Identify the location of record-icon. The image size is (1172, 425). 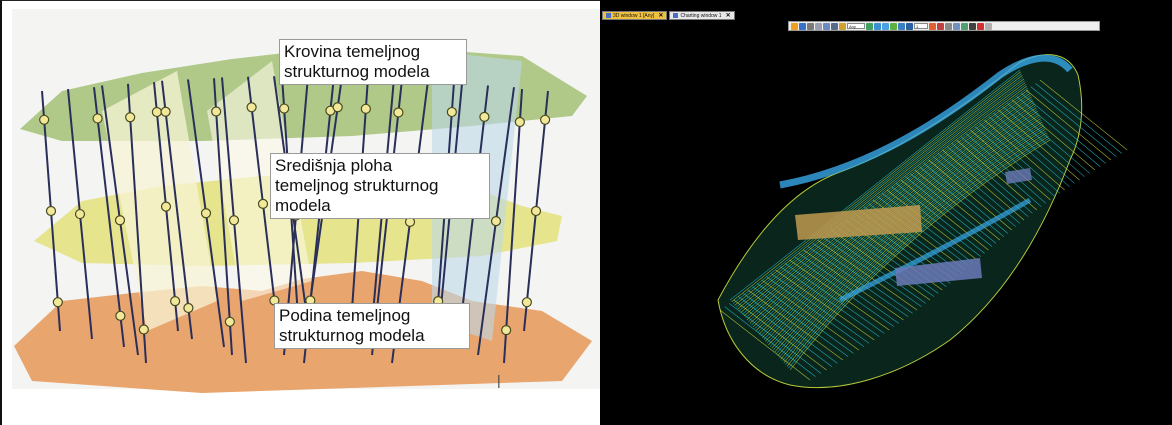
(980, 26).